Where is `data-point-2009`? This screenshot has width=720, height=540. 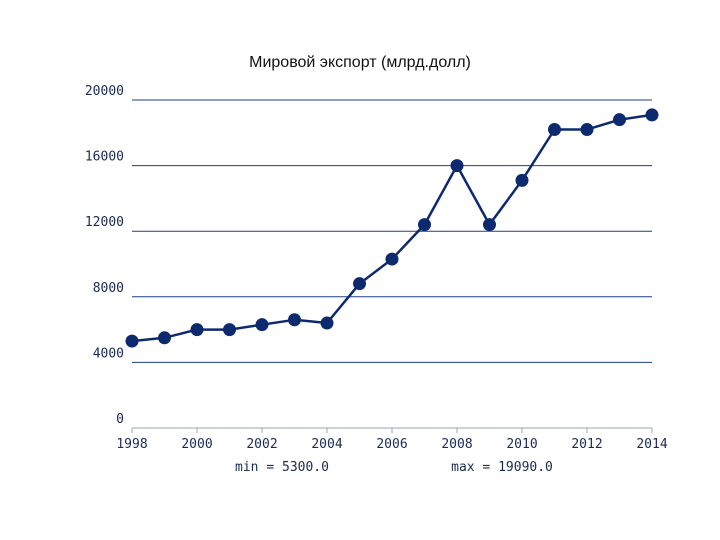
data-point-2009 is located at coordinates (489, 225).